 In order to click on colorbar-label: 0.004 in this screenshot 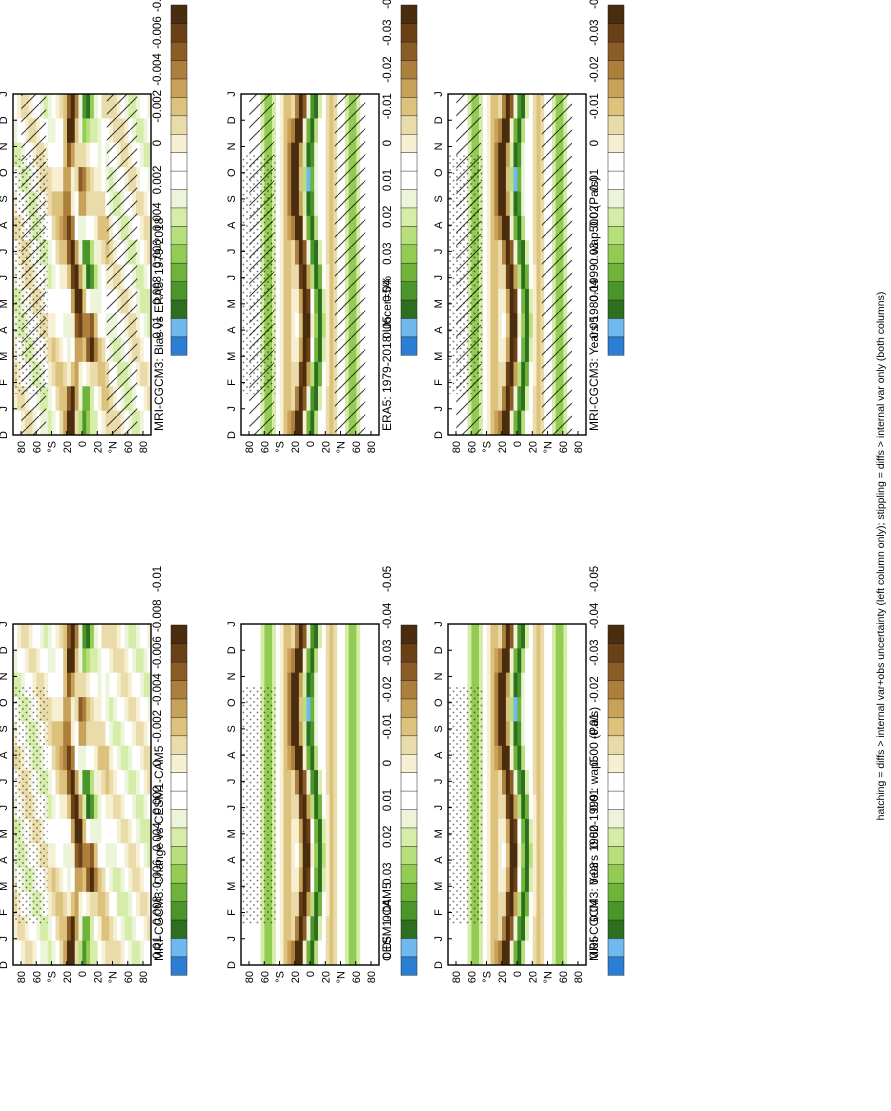, I will do `click(158, 216)`.